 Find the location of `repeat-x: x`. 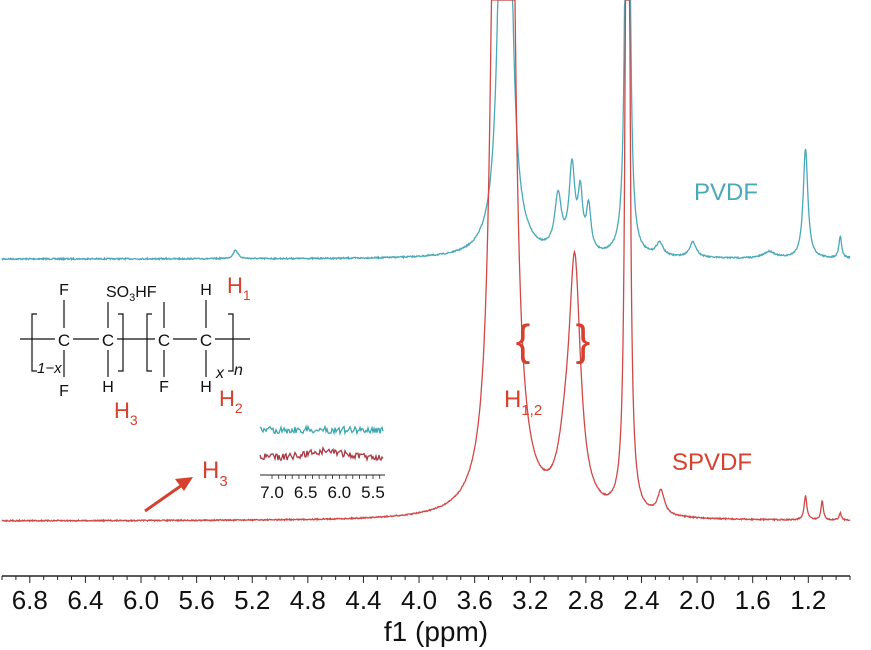

repeat-x: x is located at coordinates (220, 373).